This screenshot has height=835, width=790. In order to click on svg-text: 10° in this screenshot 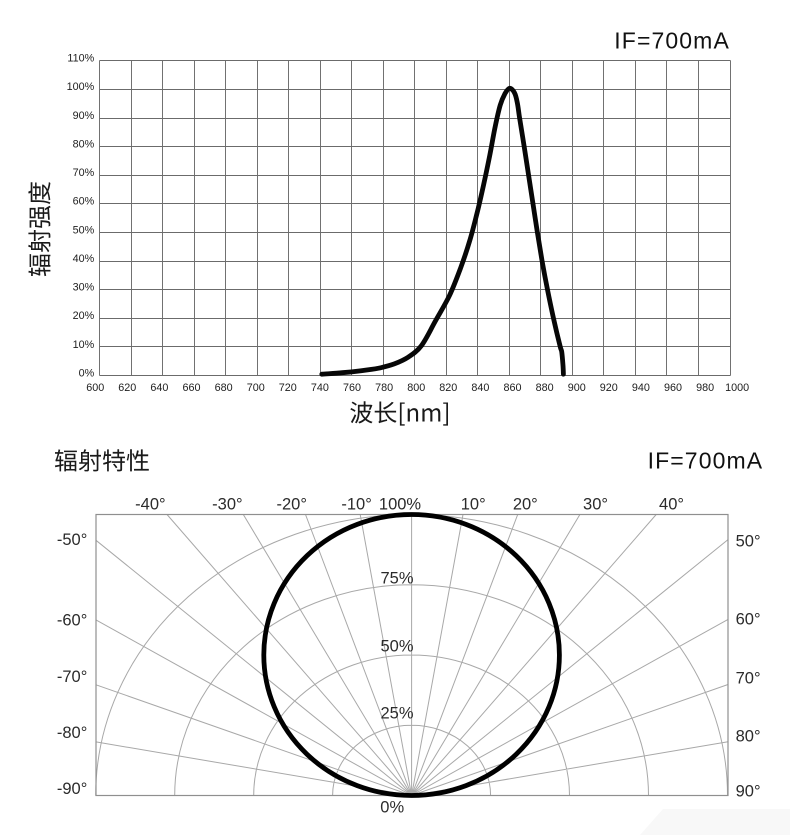, I will do `click(473, 504)`.